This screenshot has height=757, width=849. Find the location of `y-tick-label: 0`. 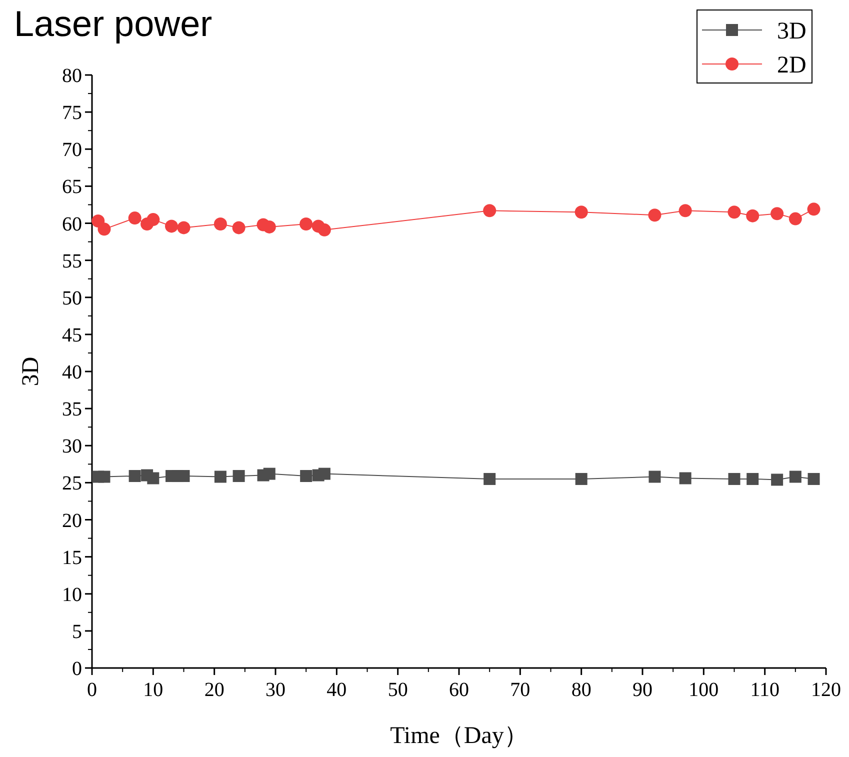

y-tick-label: 0 is located at coordinates (77, 669).